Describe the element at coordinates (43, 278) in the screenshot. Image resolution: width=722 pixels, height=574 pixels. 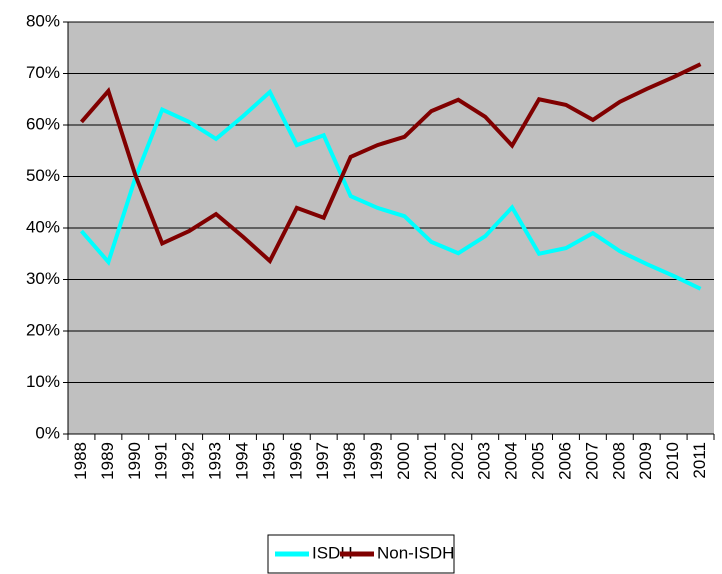
I see `y-tick-label: 30%` at that location.